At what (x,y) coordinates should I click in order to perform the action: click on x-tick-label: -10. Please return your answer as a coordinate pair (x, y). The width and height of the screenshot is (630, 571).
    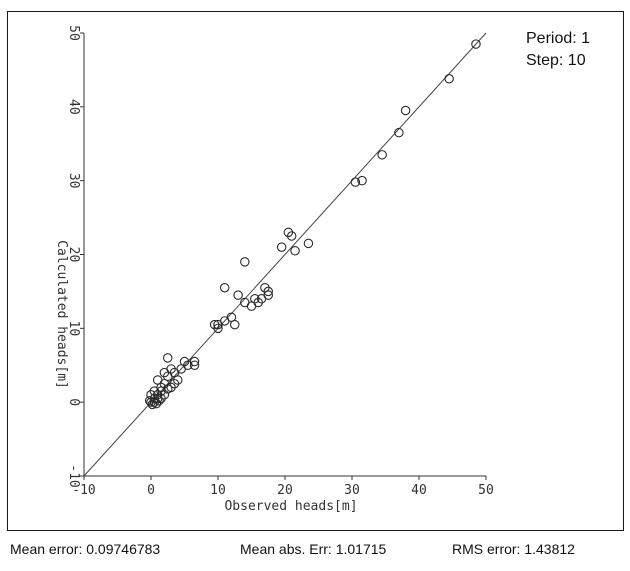
    Looking at the image, I should click on (83, 490).